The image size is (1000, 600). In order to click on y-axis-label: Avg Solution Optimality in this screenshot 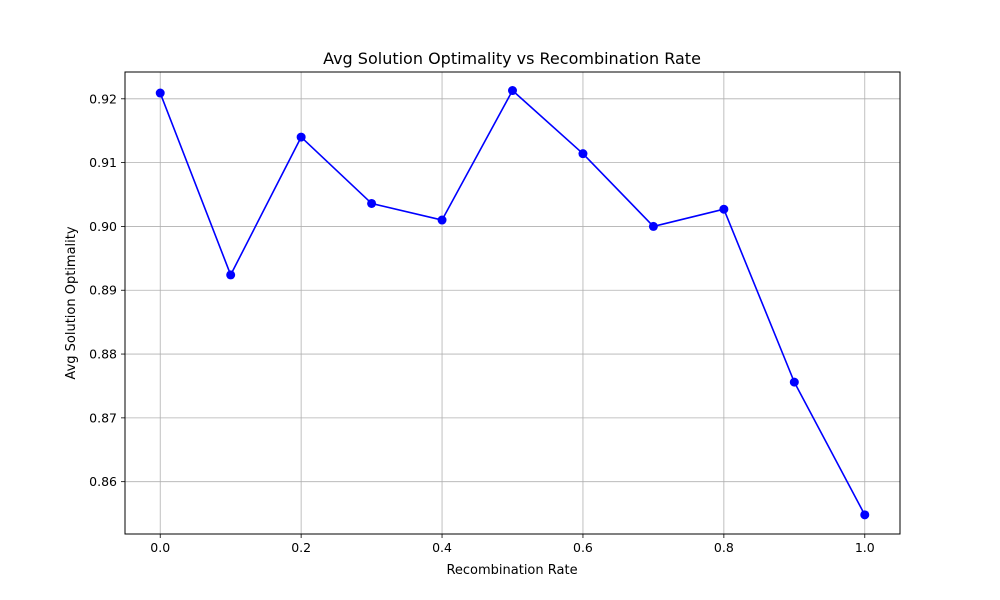, I will do `click(71, 302)`.